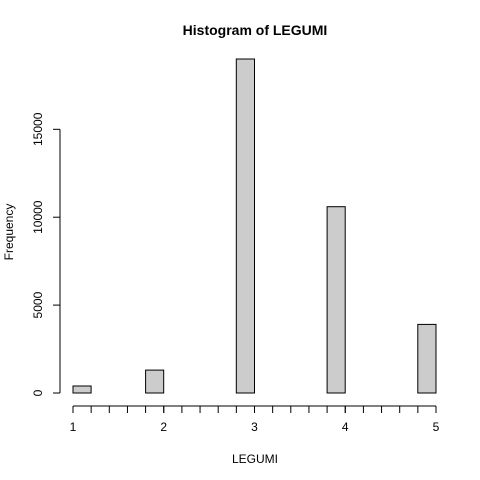 This screenshot has height=480, width=480. Describe the element at coordinates (38, 392) in the screenshot. I see `y-tick-label-0: 0` at that location.